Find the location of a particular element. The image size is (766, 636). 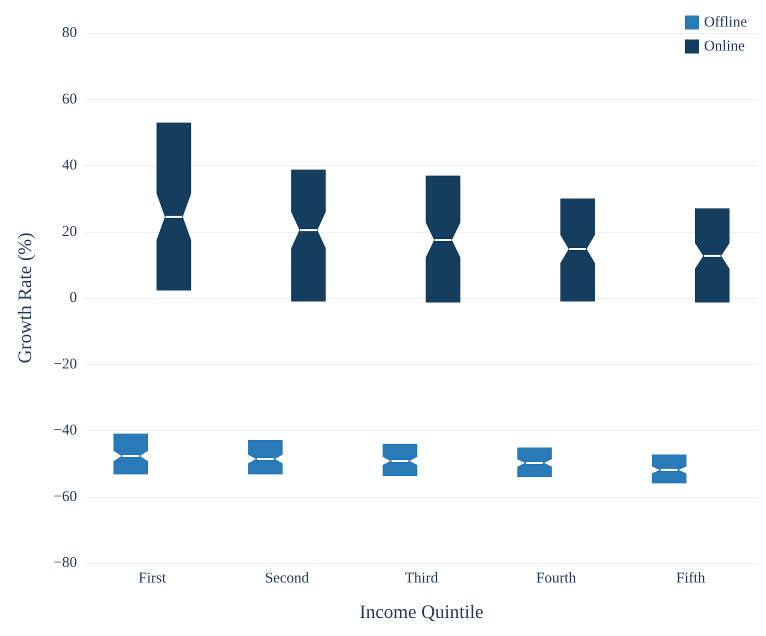

y-tick-label: −20 is located at coordinates (65, 364).